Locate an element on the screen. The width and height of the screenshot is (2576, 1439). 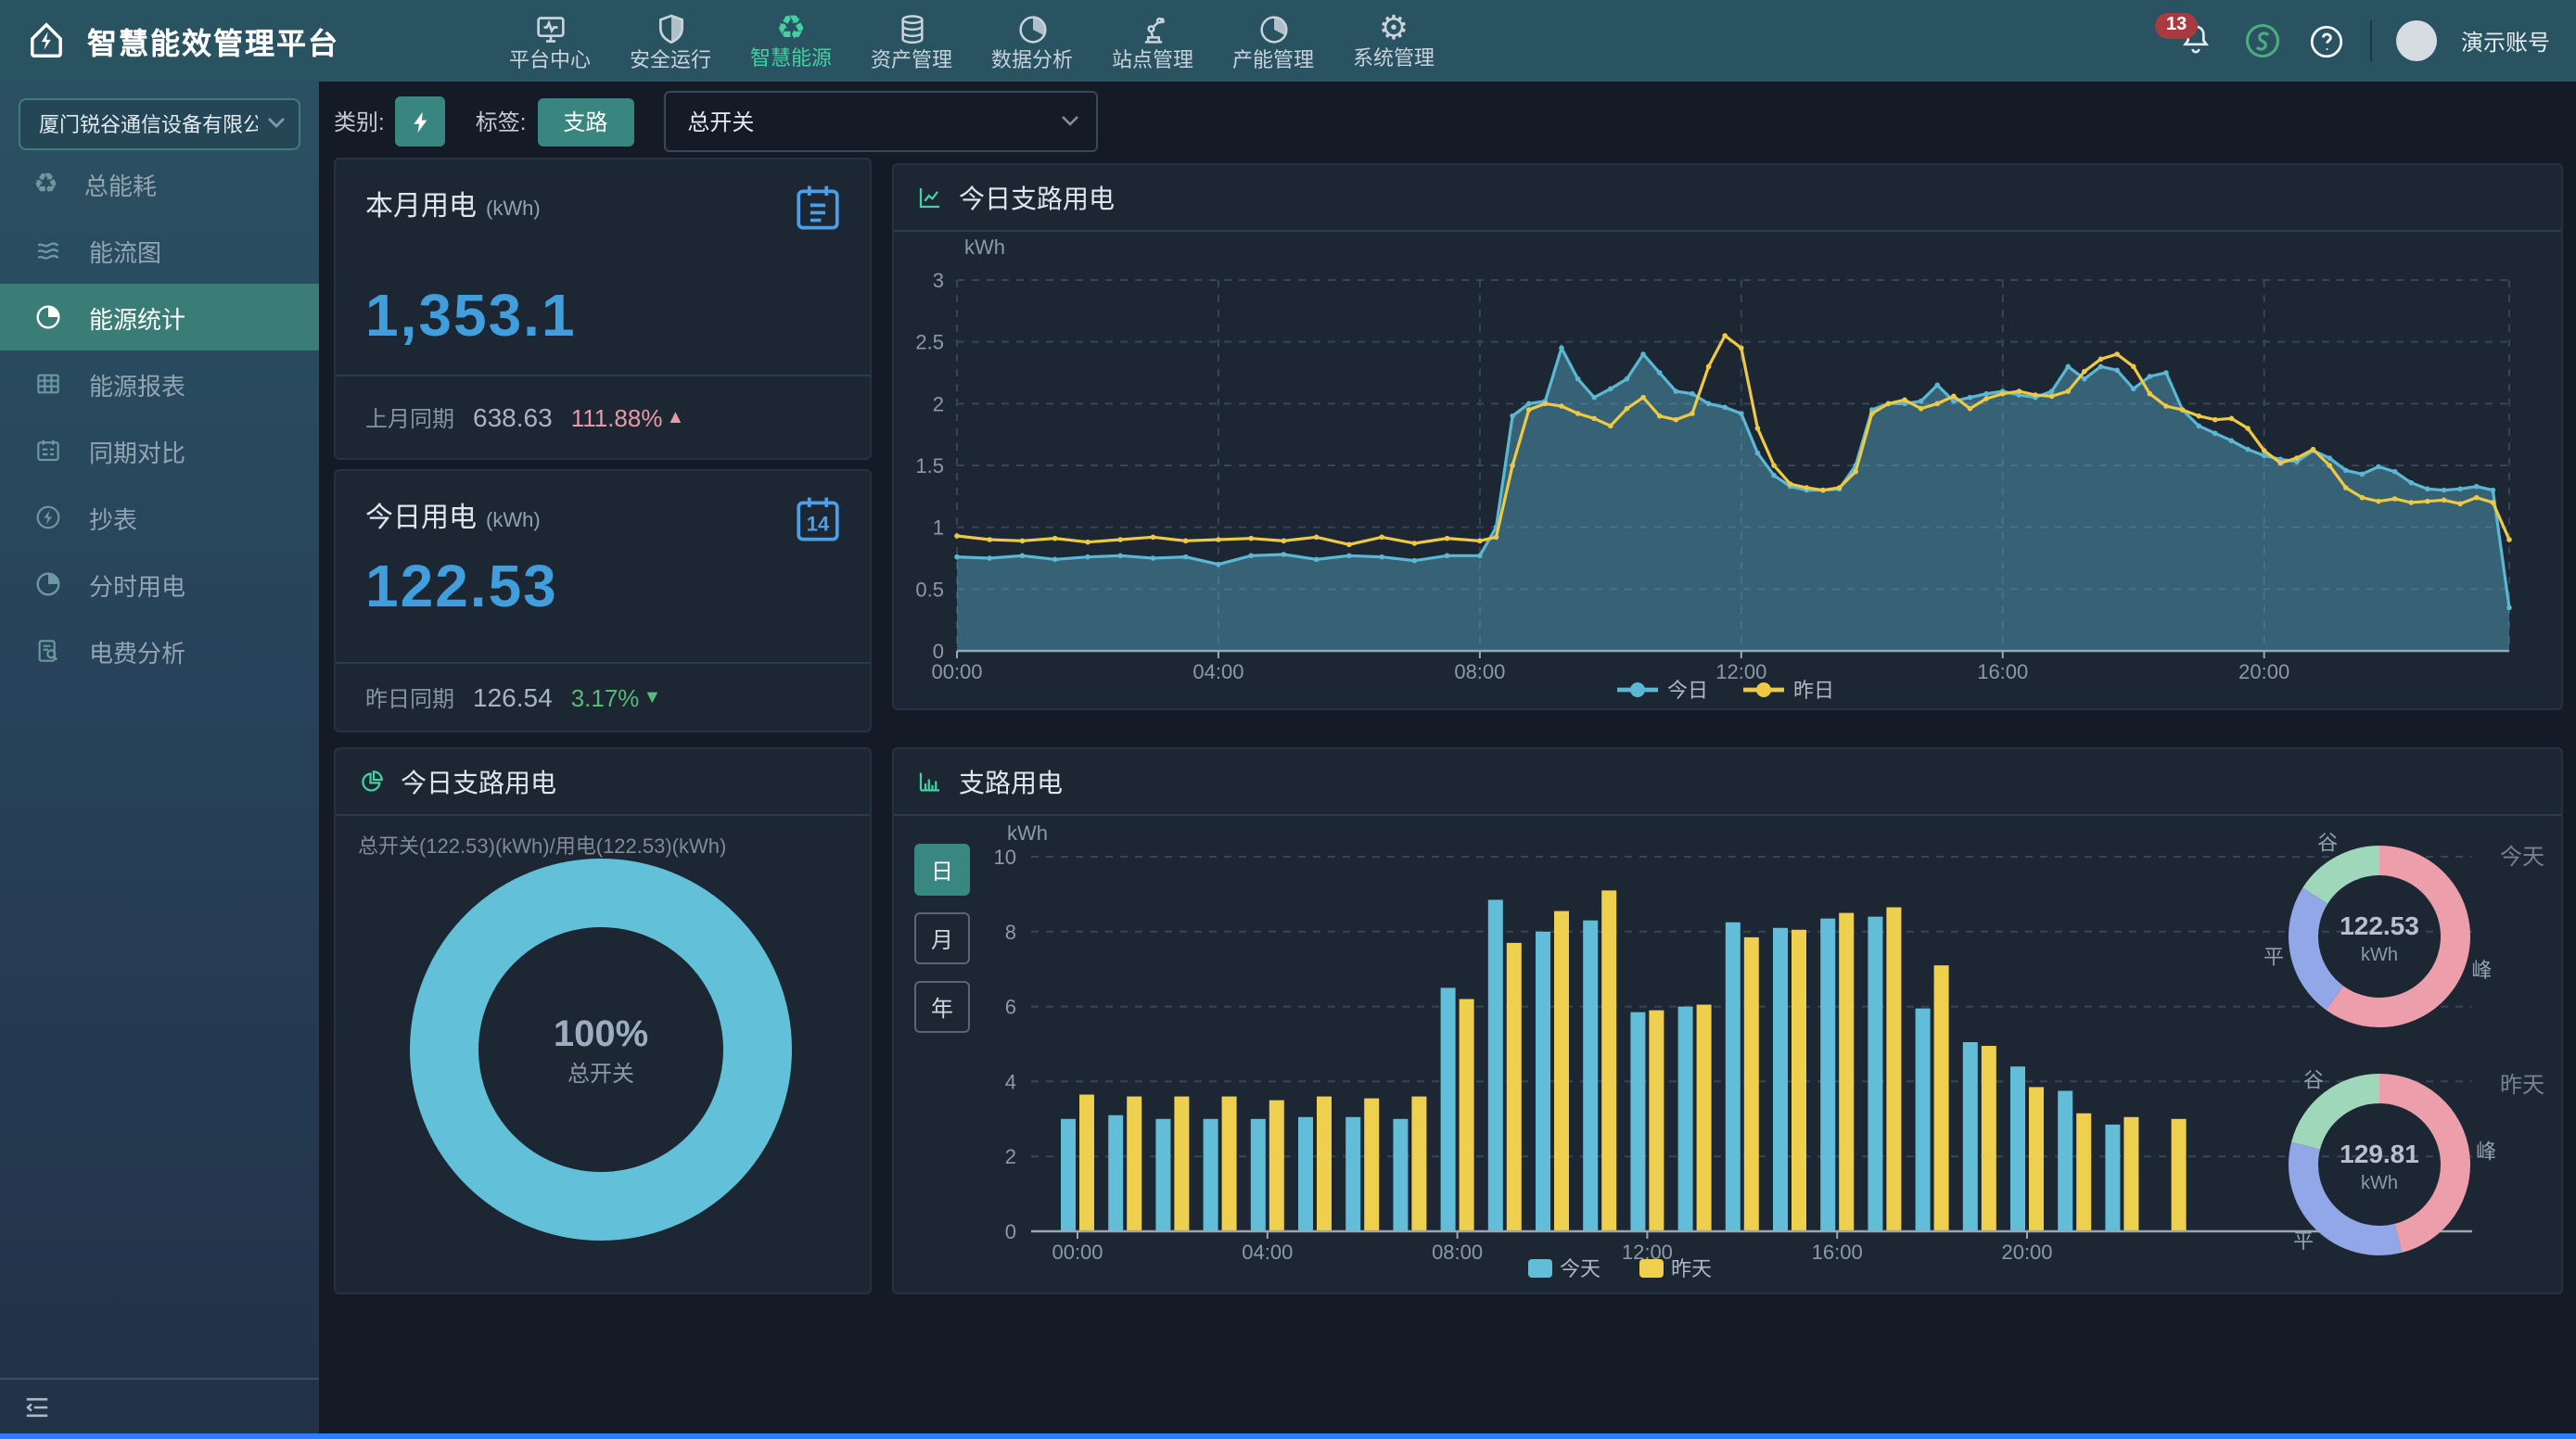
avatar is located at coordinates (2416, 41).